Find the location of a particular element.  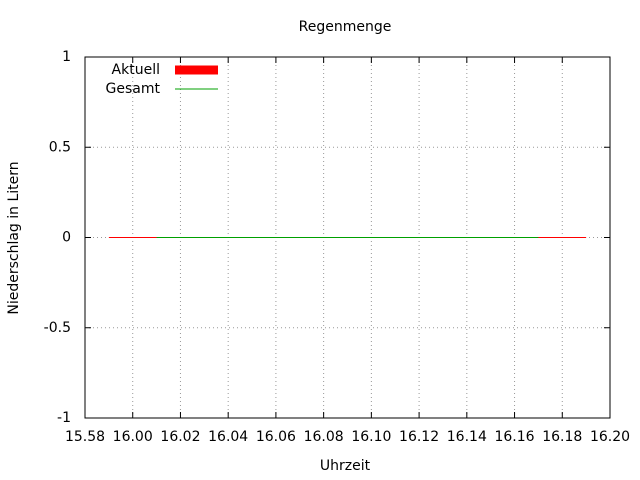

x-tick-label: 16.08 is located at coordinates (324, 437).